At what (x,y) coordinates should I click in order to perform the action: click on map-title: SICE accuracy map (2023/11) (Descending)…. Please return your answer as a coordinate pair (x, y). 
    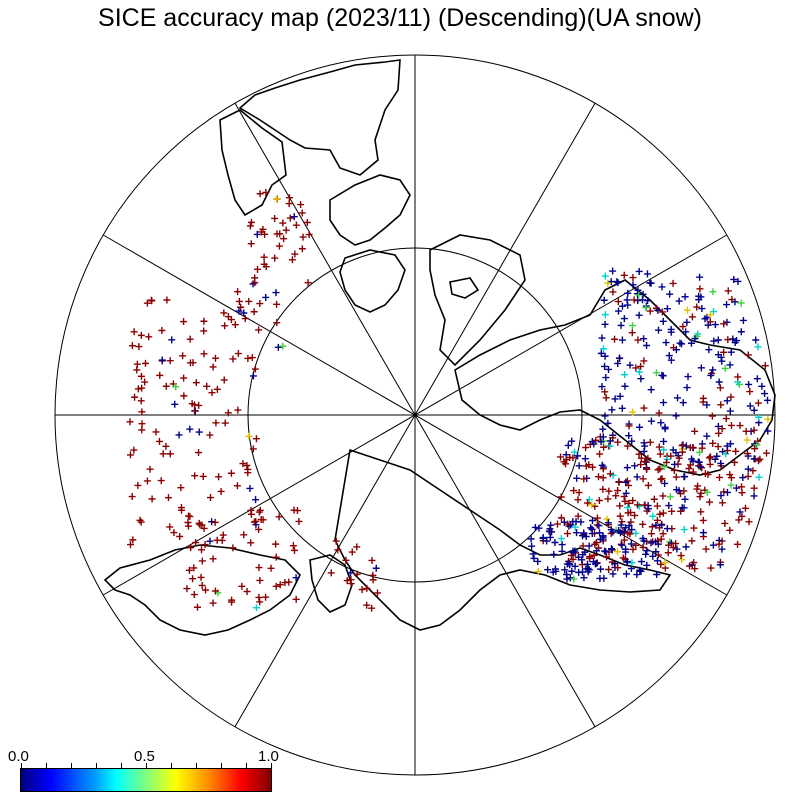
    Looking at the image, I should click on (400, 18).